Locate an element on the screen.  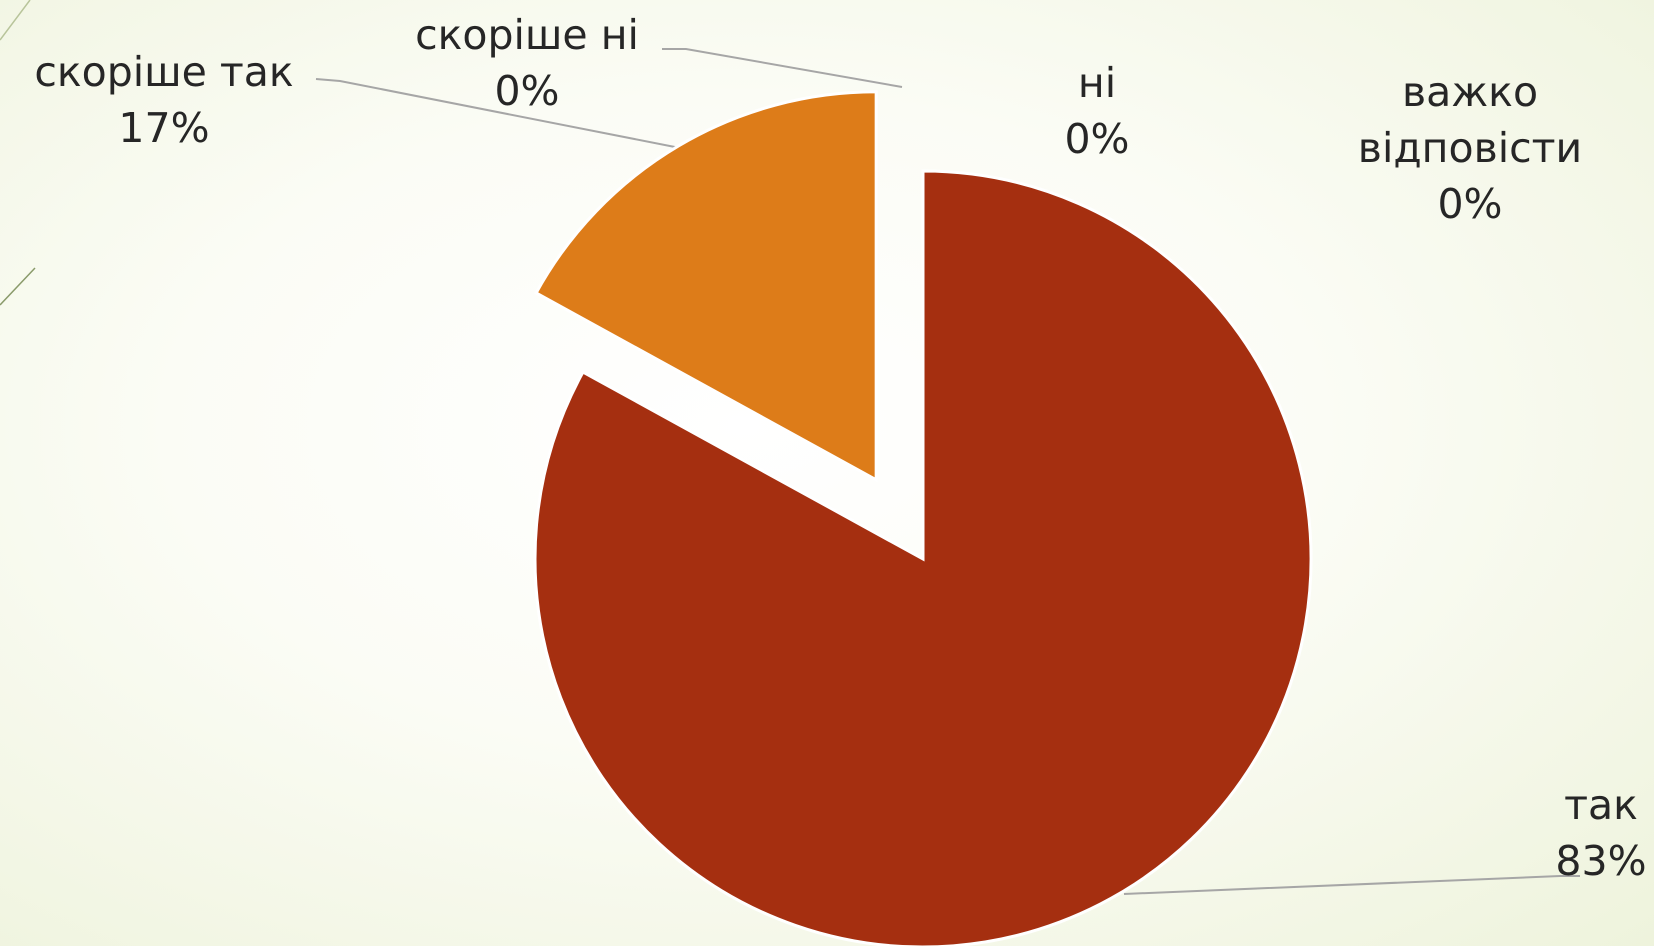
category-label: ні is located at coordinates (1097, 83).